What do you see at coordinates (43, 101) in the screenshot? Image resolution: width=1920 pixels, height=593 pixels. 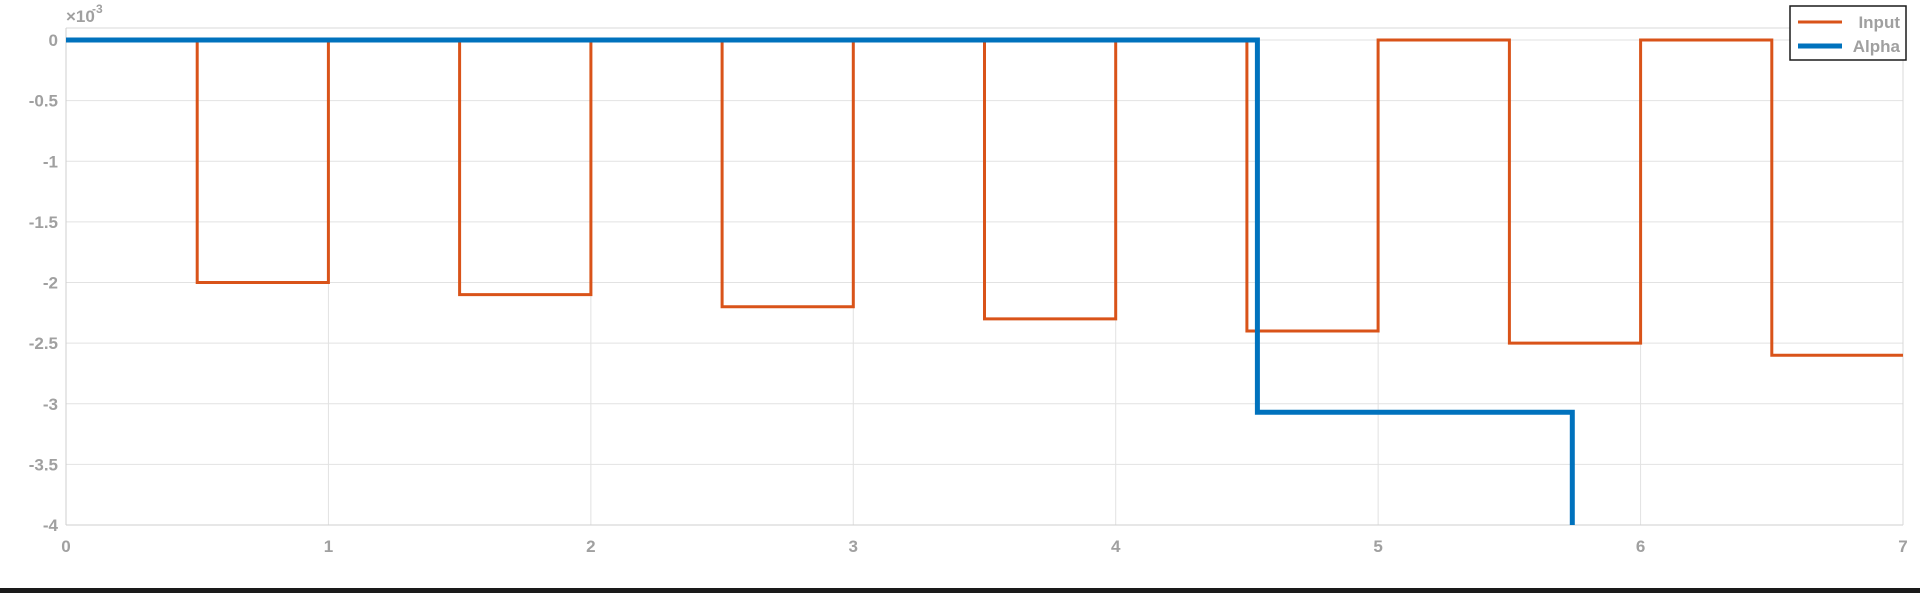 I see `y-tick-label: -0.5` at bounding box center [43, 101].